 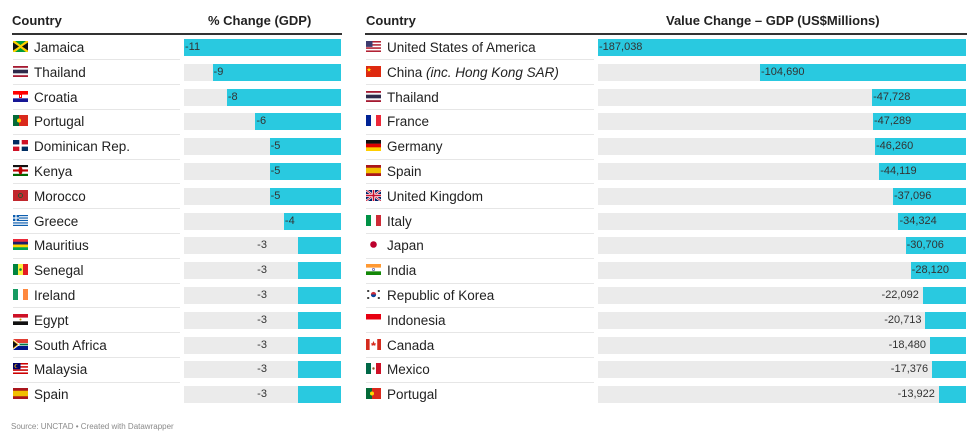 What do you see at coordinates (666, 34) in the screenshot?
I see `header-rule-right` at bounding box center [666, 34].